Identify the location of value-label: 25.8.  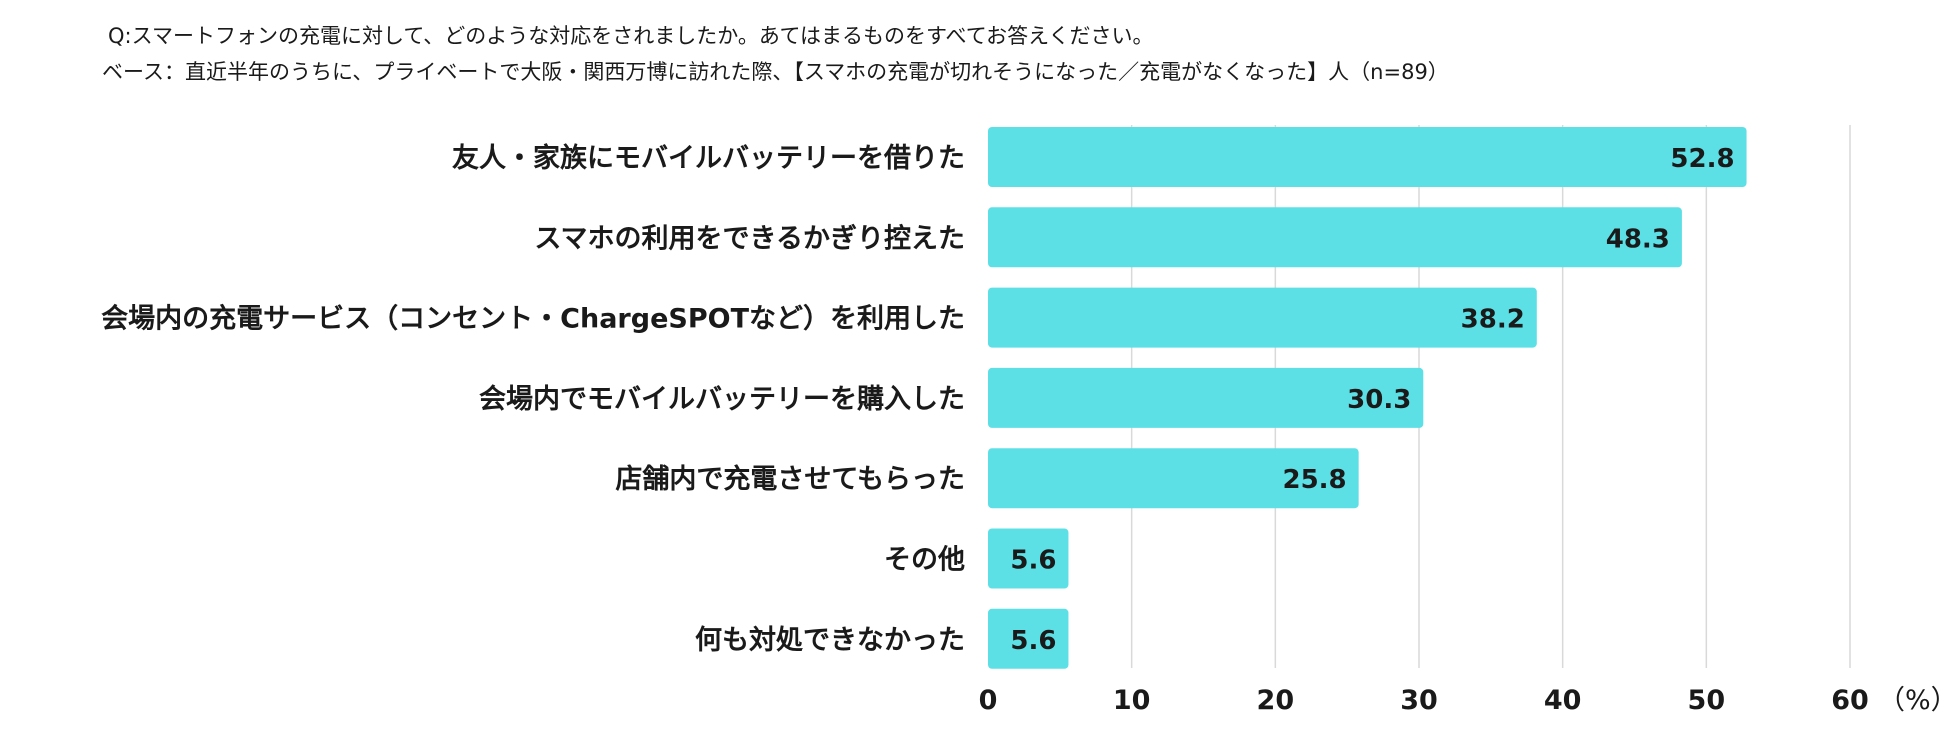
(1315, 480).